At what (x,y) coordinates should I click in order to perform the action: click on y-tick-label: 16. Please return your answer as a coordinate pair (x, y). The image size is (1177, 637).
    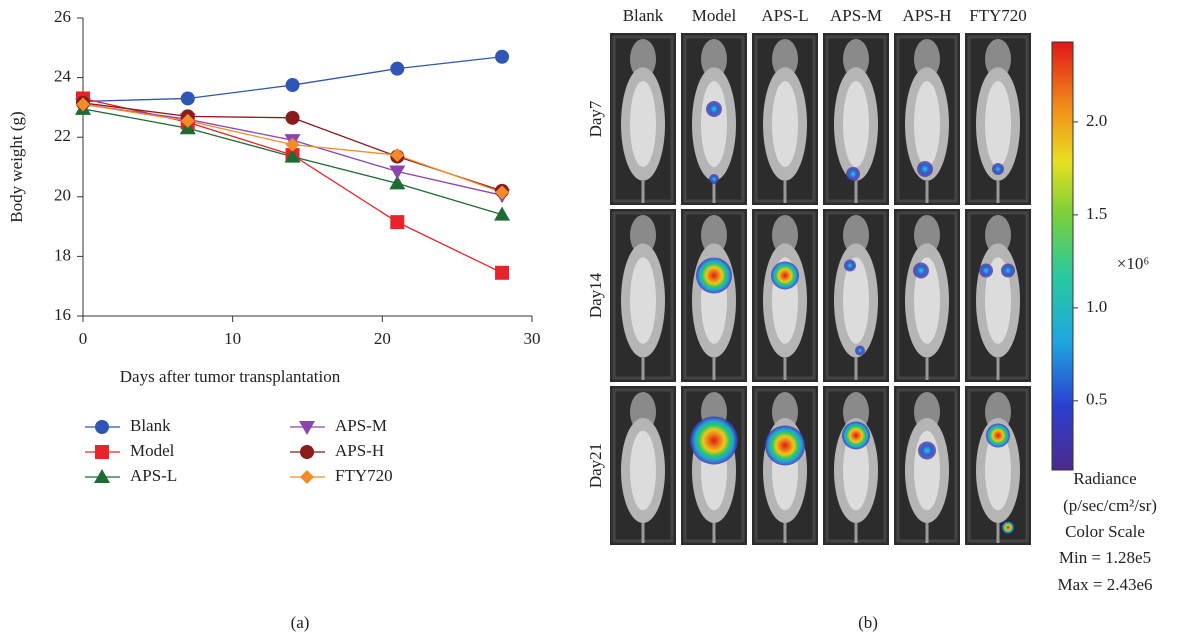
    Looking at the image, I should click on (62, 314).